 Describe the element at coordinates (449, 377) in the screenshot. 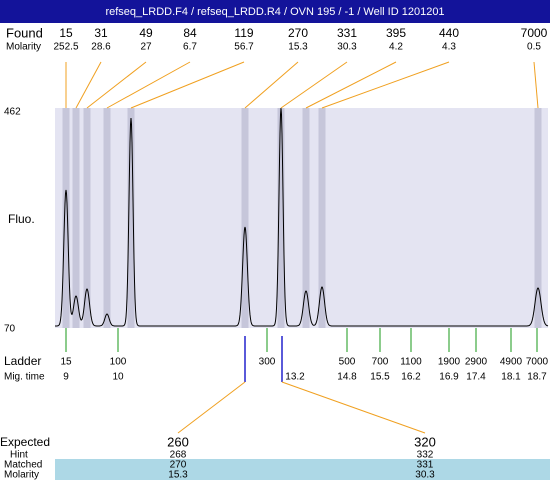

I see `mig-time: 16.9` at that location.